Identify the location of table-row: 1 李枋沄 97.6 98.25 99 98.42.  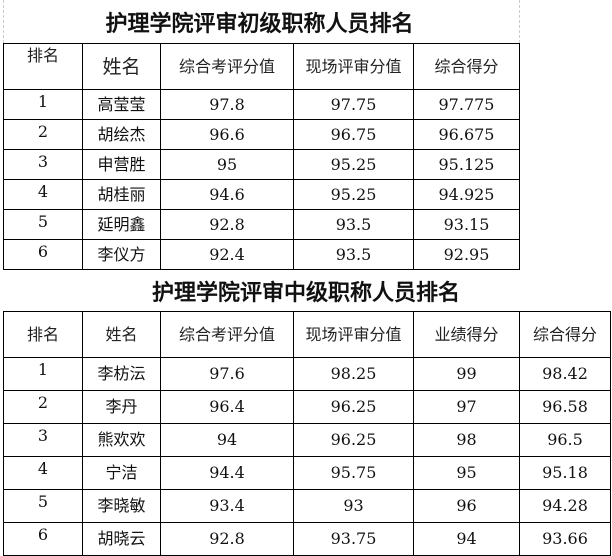
(307, 374).